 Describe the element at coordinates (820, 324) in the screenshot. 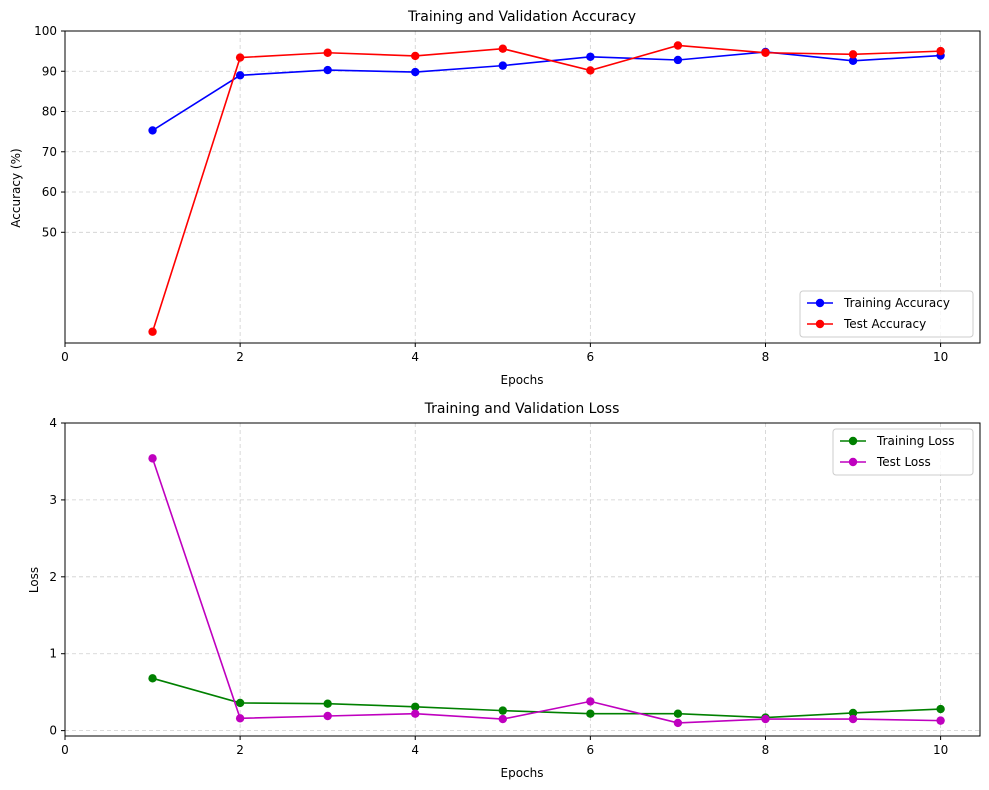

I see `test-accuracy-legend-marker` at that location.